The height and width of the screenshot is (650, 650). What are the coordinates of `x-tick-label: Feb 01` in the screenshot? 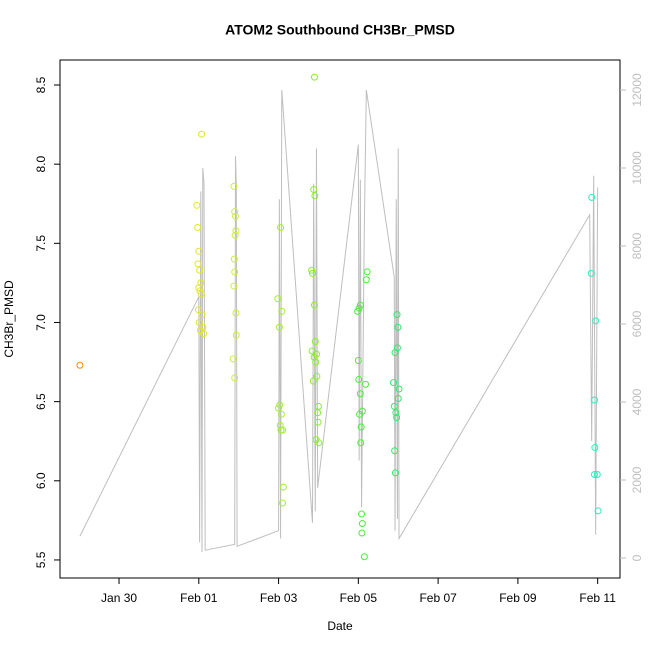 It's located at (199, 598).